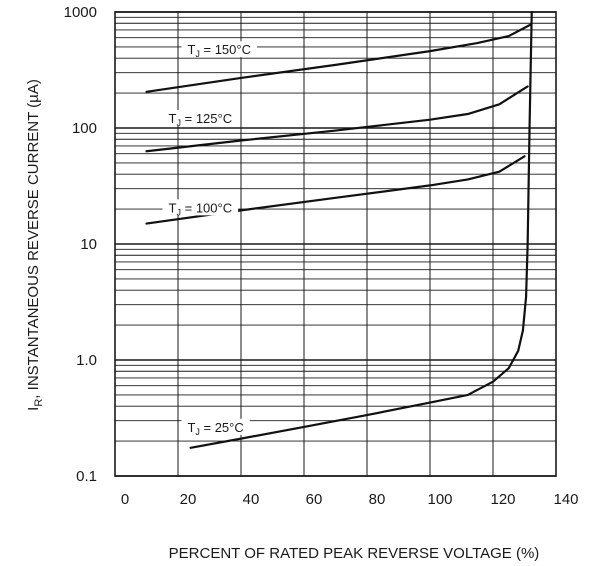 The image size is (612, 566). What do you see at coordinates (222, 427) in the screenshot?
I see `series-label-rest: = 25°C` at bounding box center [222, 427].